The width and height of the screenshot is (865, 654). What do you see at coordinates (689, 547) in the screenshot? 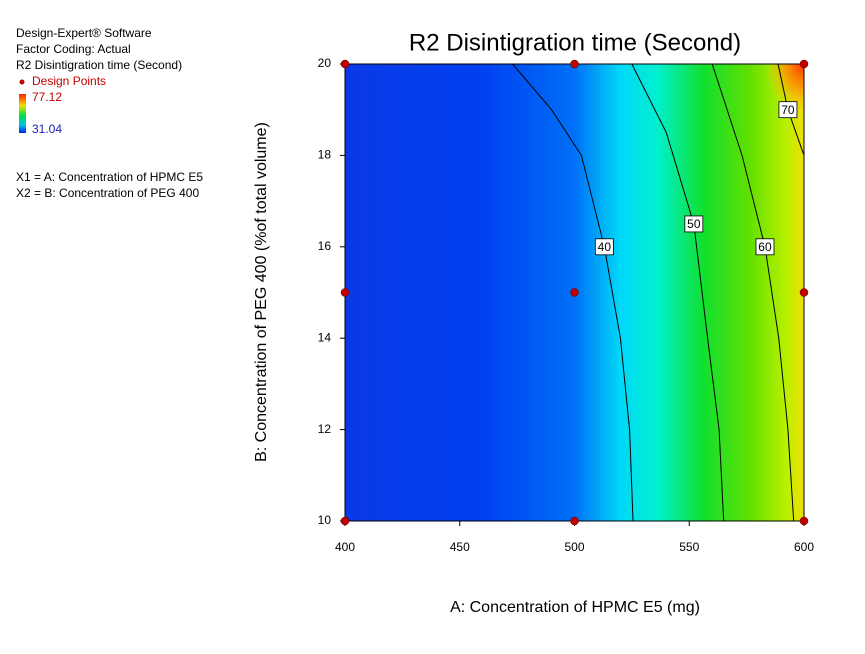
I see `x-tick-label: 550` at bounding box center [689, 547].